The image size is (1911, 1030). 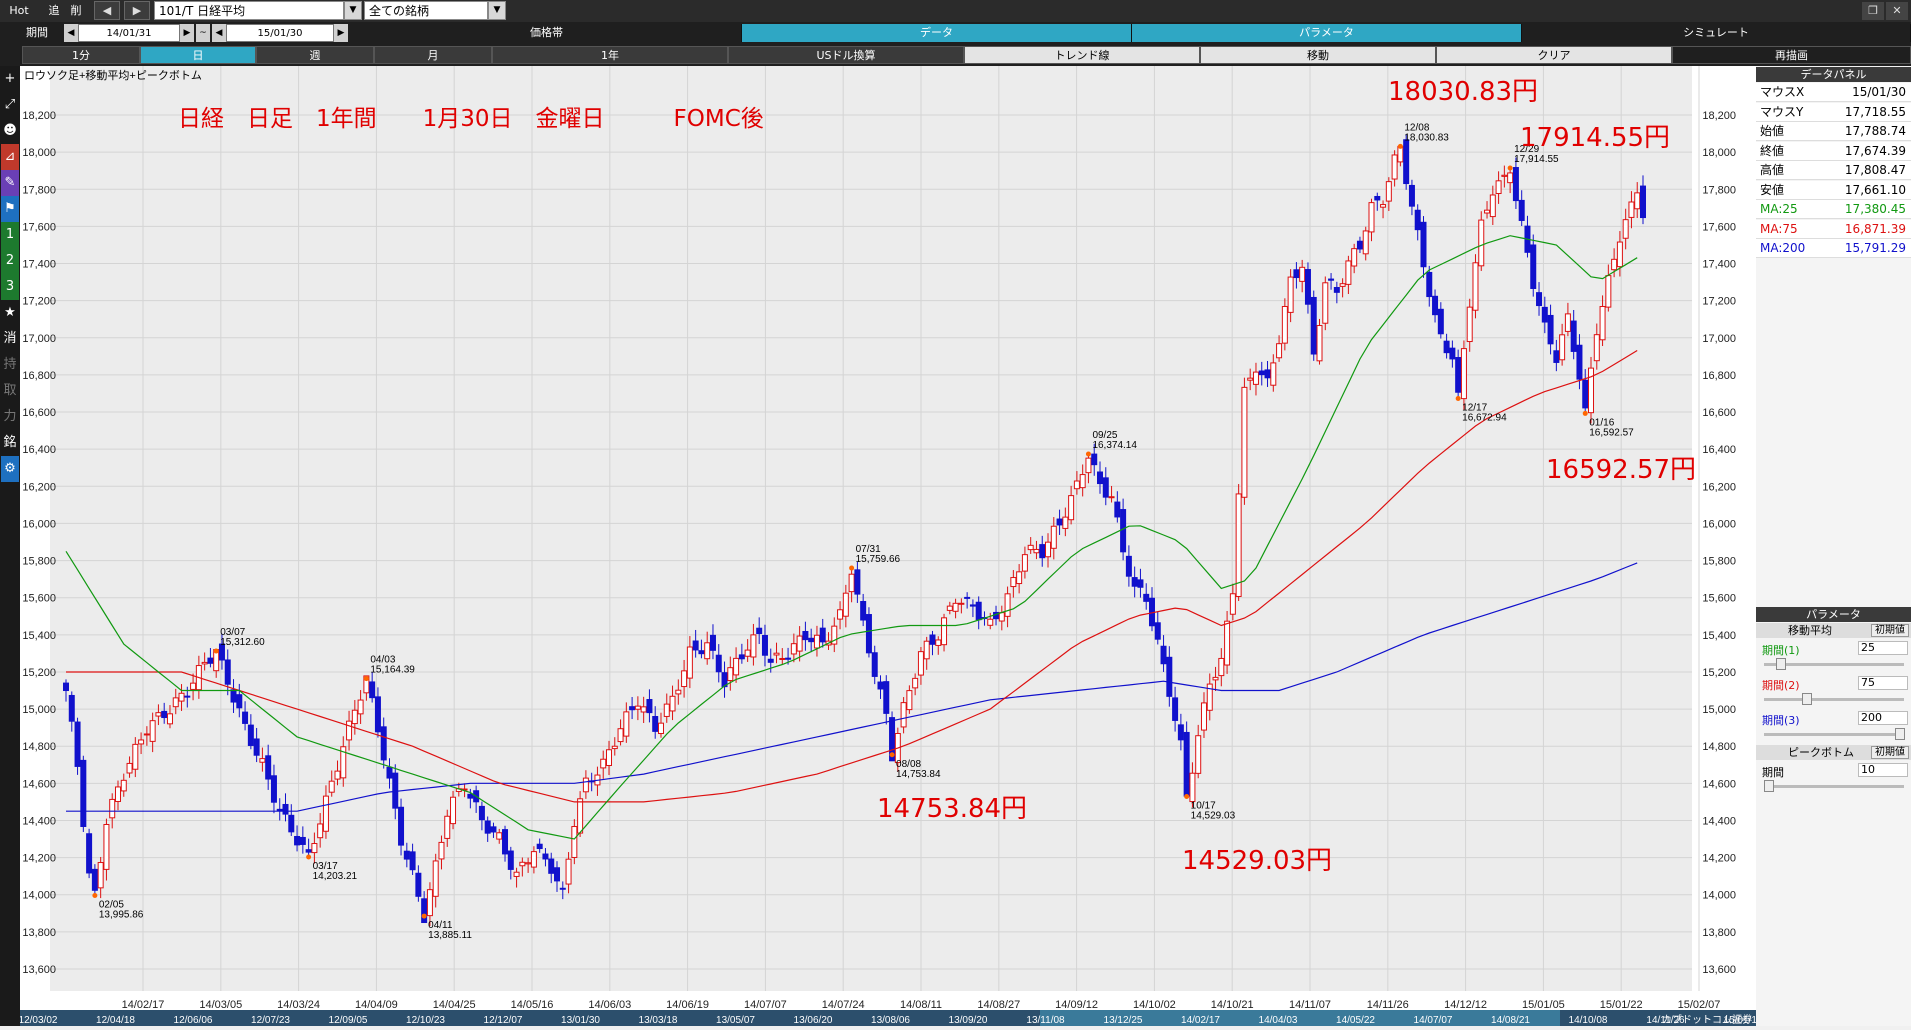 What do you see at coordinates (1883, 683) in the screenshot?
I see `ma-period-input: 75` at bounding box center [1883, 683].